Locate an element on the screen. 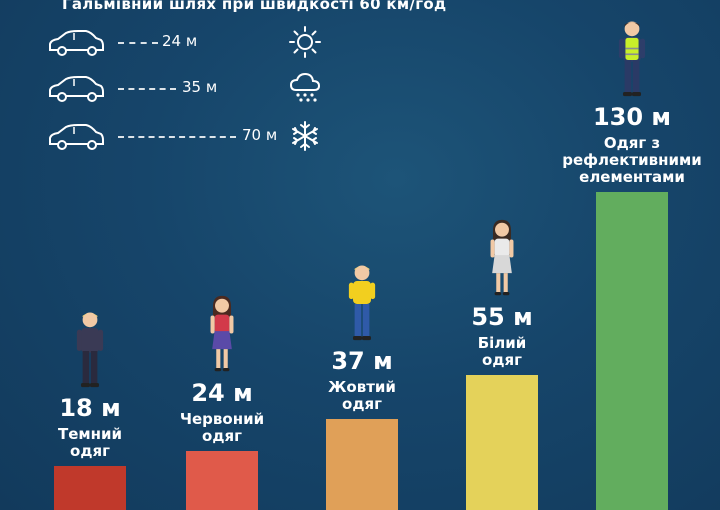 Image resolution: width=720 pixels, height=510 pixels. bar-red-clothes is located at coordinates (222, 480).